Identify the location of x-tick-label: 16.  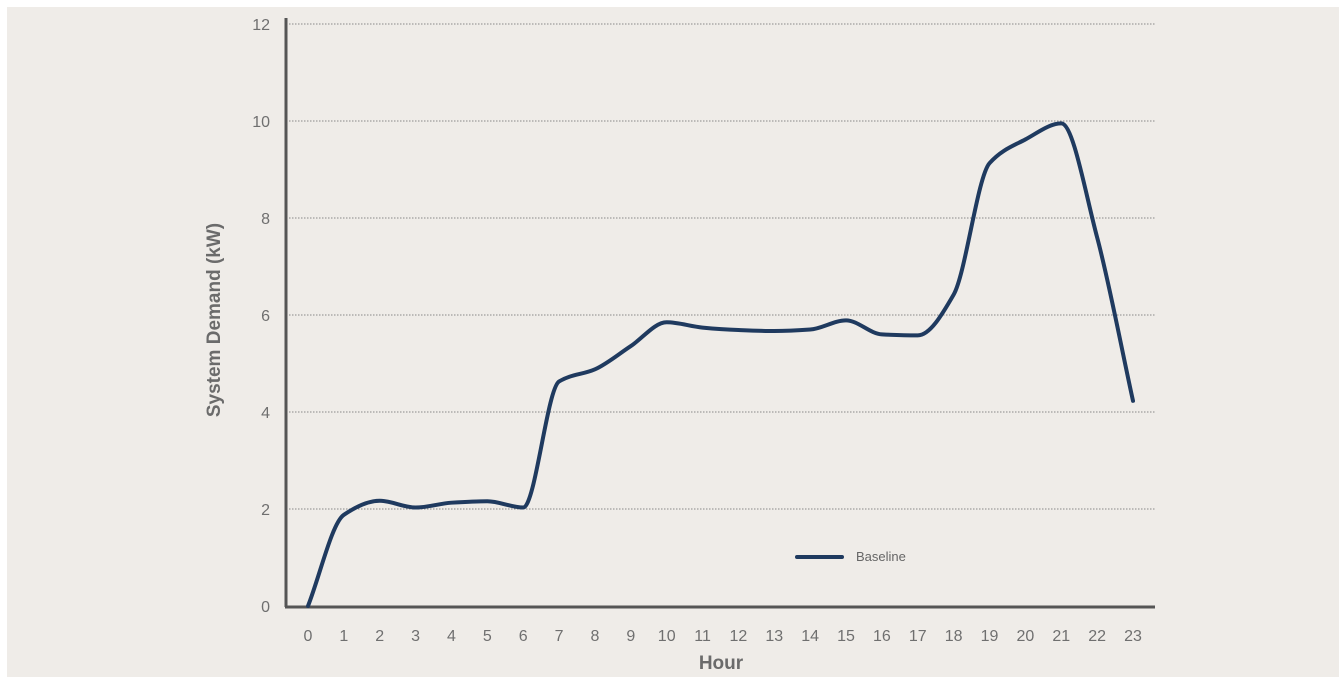
(882, 636).